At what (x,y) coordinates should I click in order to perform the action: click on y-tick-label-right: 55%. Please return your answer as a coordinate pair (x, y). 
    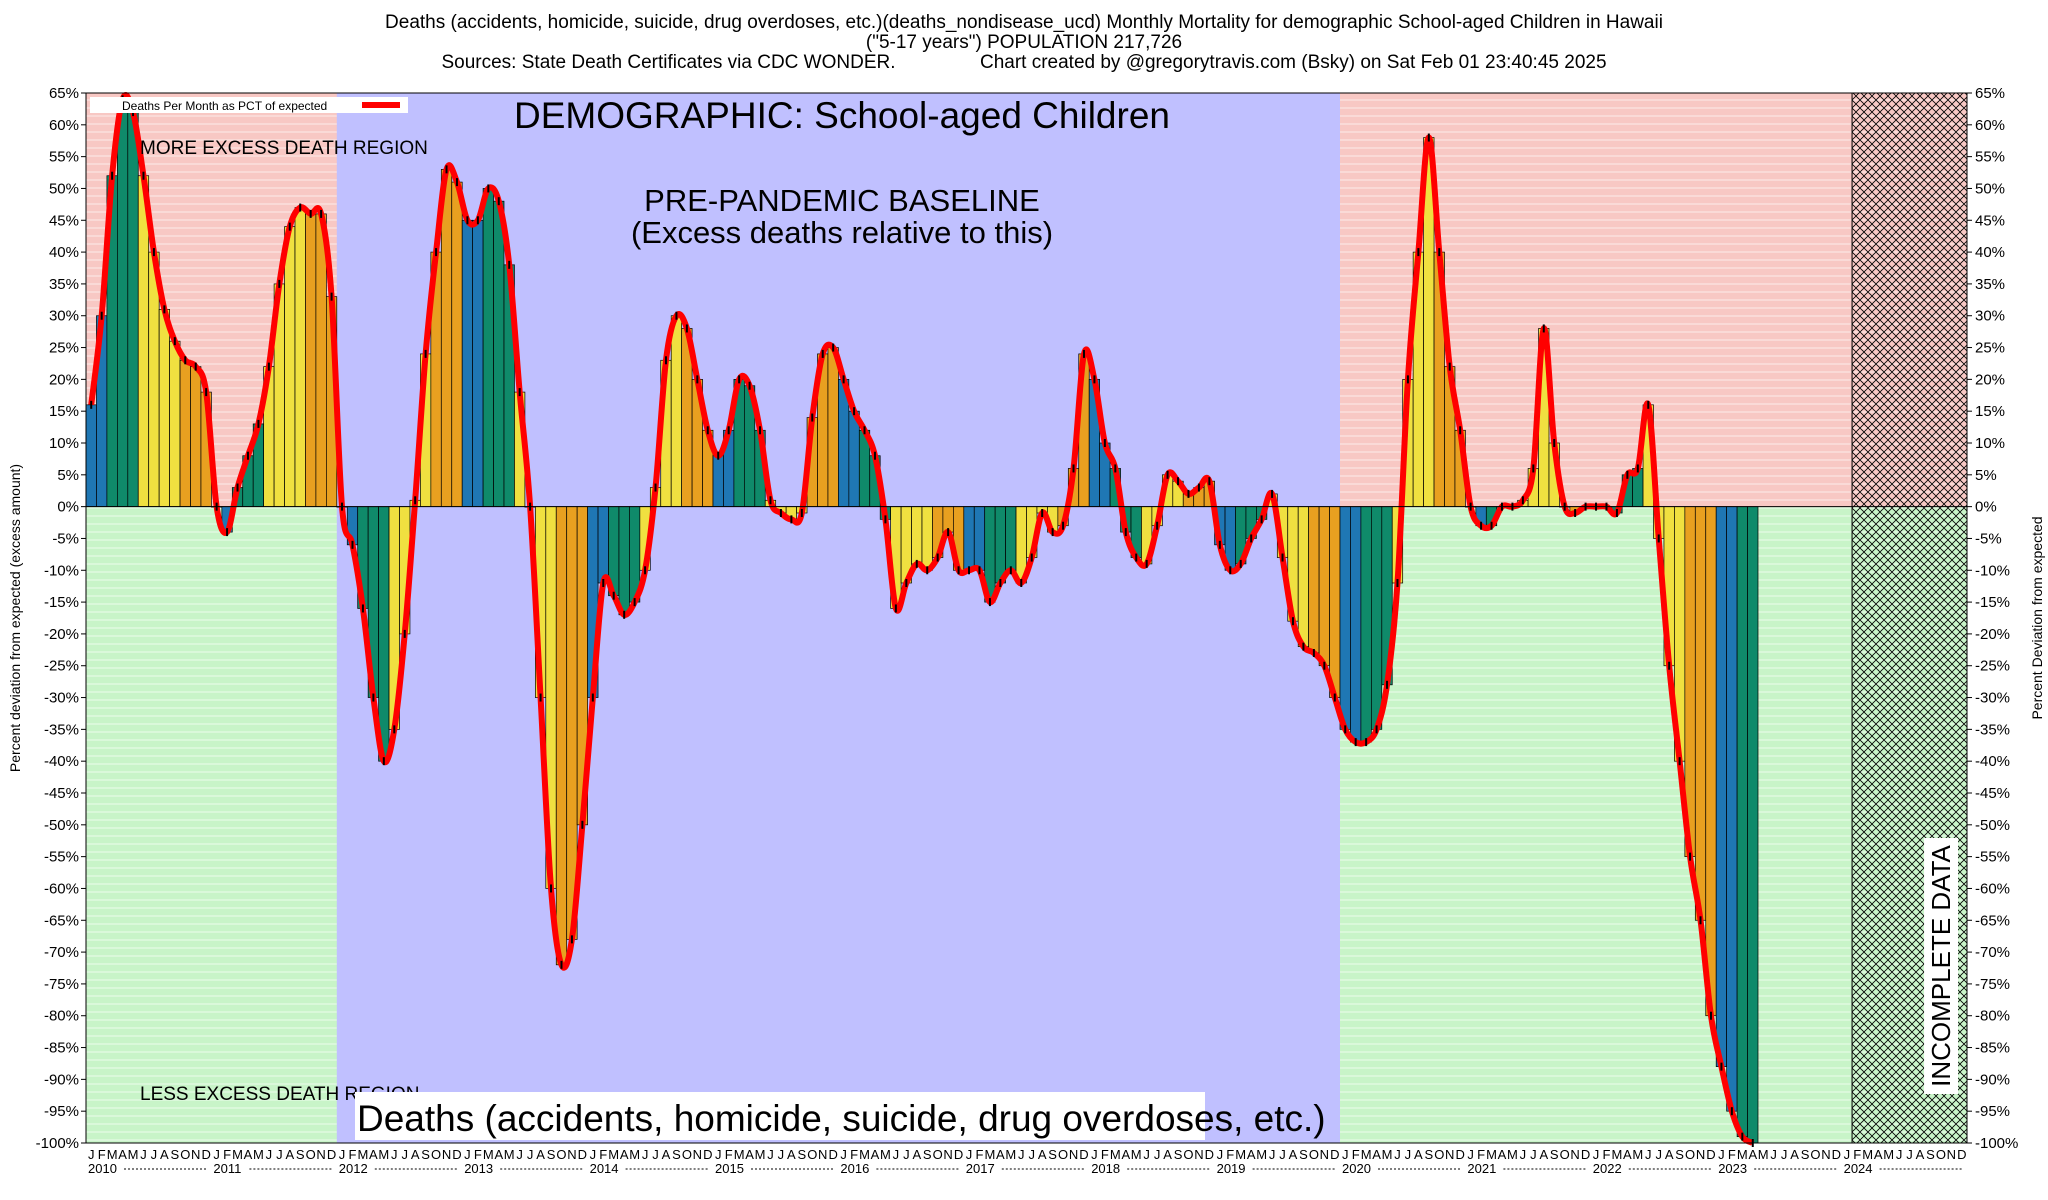
    Looking at the image, I should click on (1990, 157).